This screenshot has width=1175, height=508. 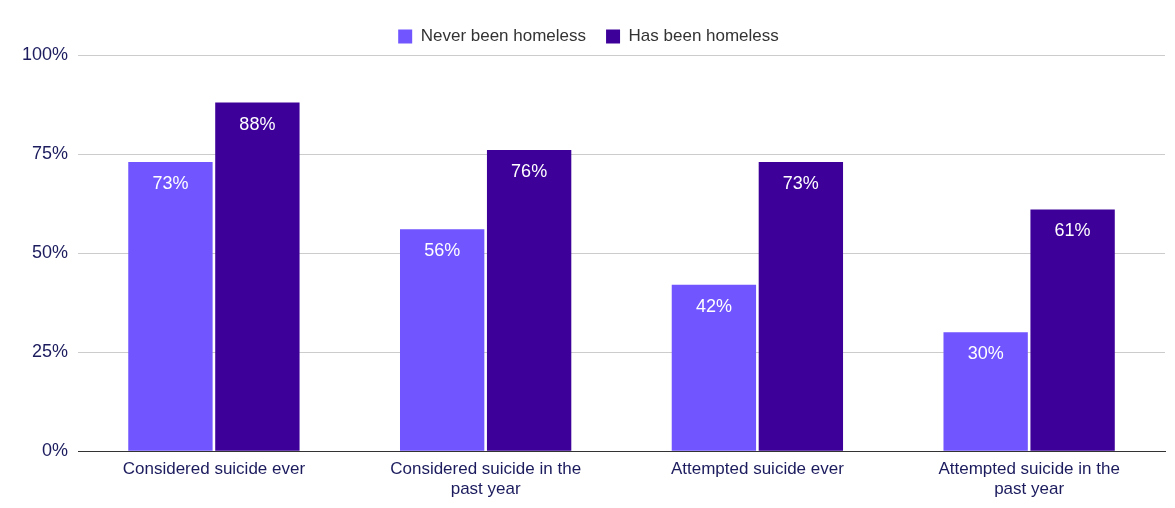 I want to click on data-label: 88%, so click(x=257, y=123).